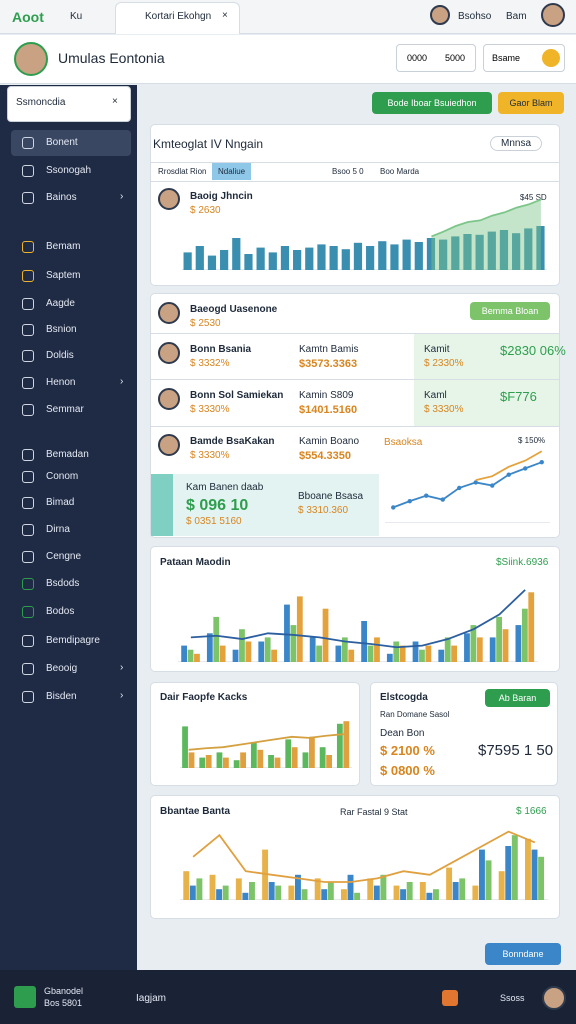 The width and height of the screenshot is (576, 1024). Describe the element at coordinates (61, 382) in the screenshot. I see `nav-item: Henon` at that location.